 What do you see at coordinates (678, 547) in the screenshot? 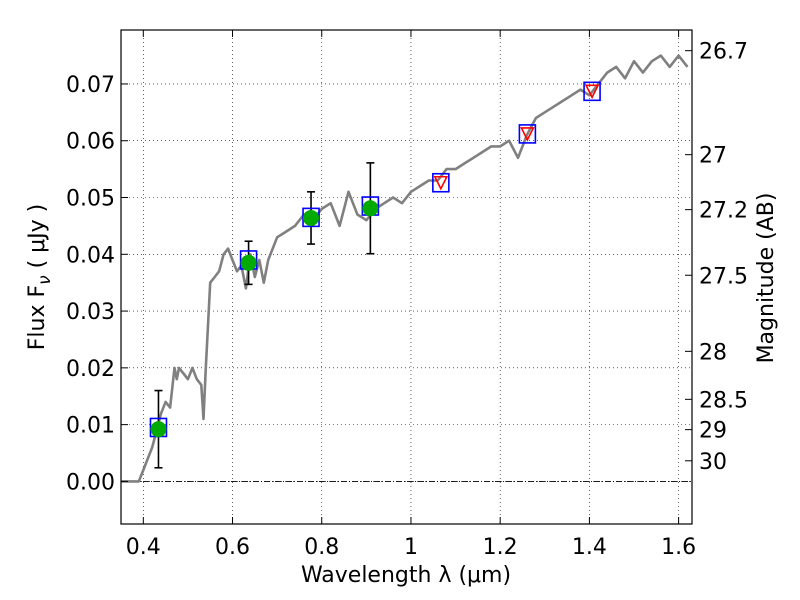
I see `x-tick-label: 1.6` at bounding box center [678, 547].